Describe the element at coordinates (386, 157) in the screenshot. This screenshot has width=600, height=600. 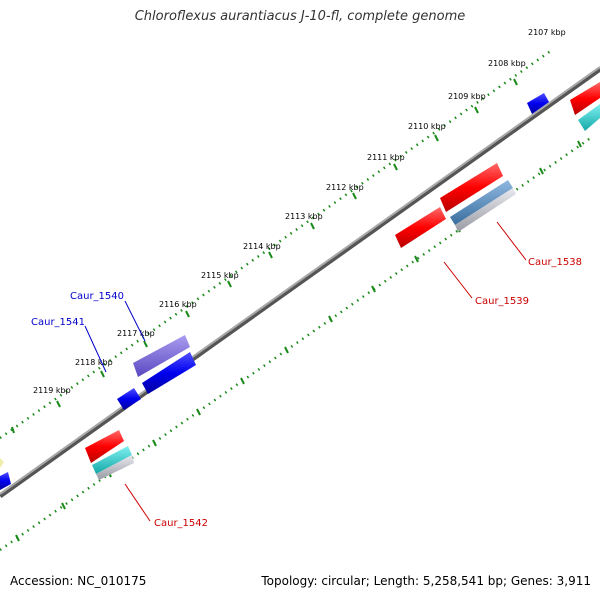
I see `tick-label: 2111 kbp` at that location.